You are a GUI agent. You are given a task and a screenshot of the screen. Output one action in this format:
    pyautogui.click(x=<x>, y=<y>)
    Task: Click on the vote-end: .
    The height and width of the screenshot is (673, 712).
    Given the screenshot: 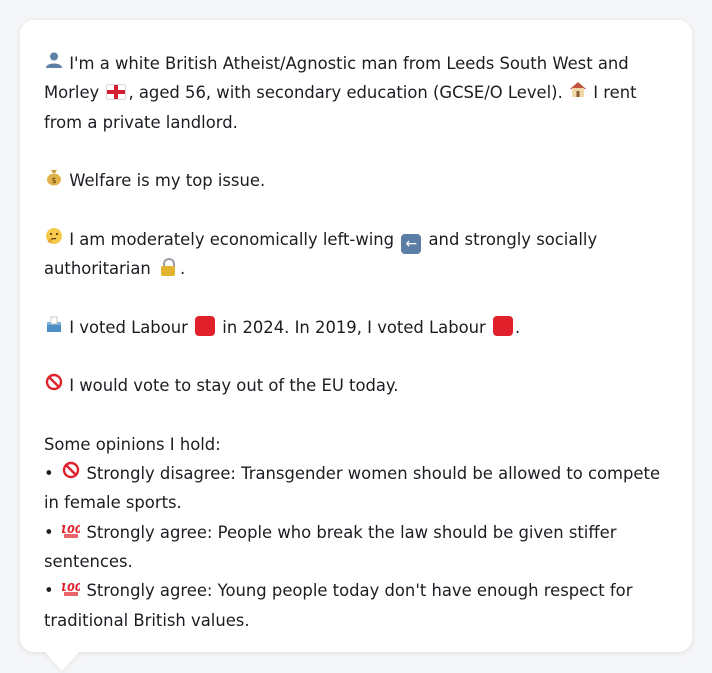 What is the action you would take?
    pyautogui.click(x=518, y=327)
    